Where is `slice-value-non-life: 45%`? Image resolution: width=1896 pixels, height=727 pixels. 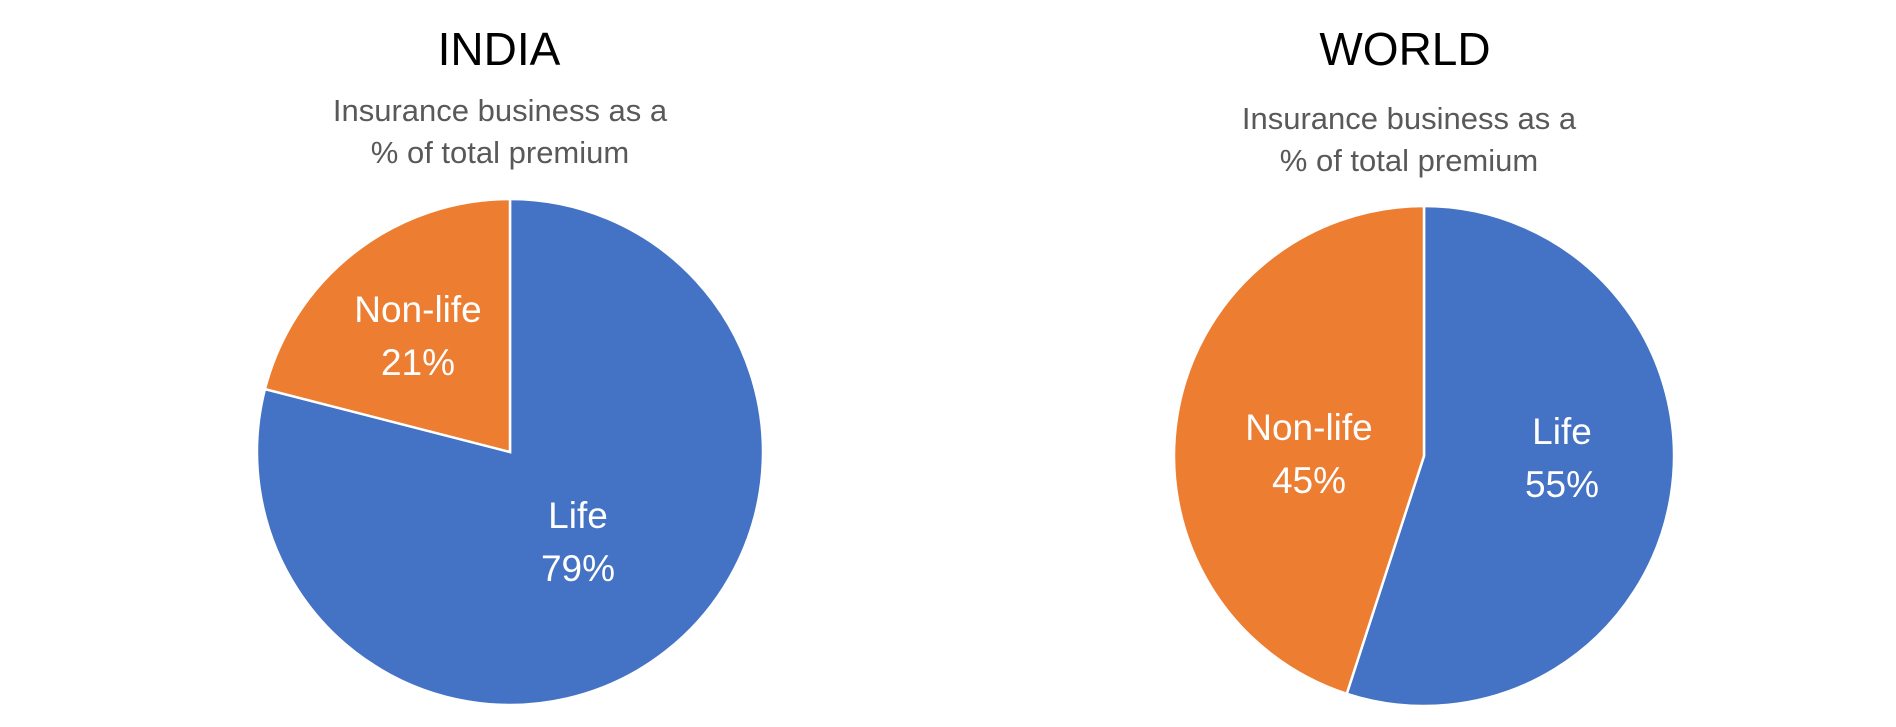
slice-value-non-life: 45% is located at coordinates (1309, 480).